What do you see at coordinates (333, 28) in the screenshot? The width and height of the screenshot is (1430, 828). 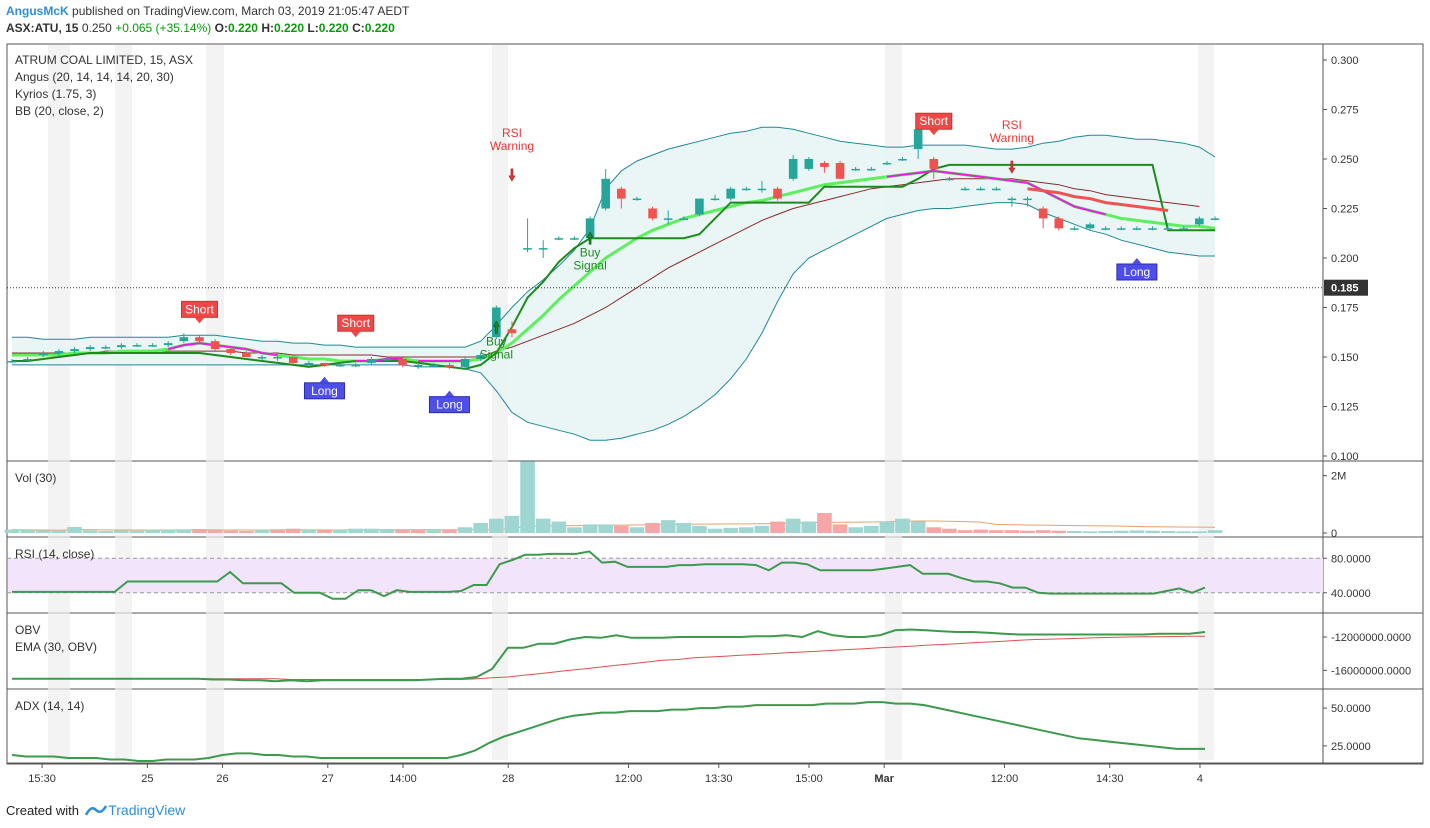 I see `low-value: 0.220` at bounding box center [333, 28].